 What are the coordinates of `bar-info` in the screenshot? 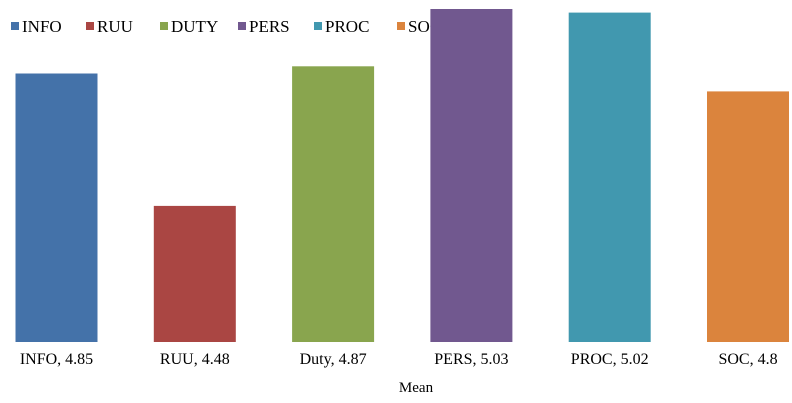 It's located at (56, 207).